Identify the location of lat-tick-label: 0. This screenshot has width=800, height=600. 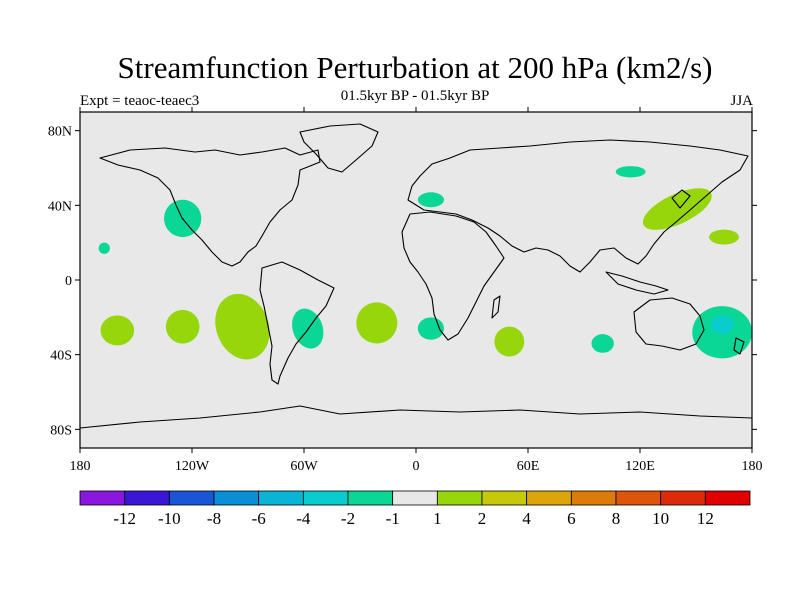
(68, 281).